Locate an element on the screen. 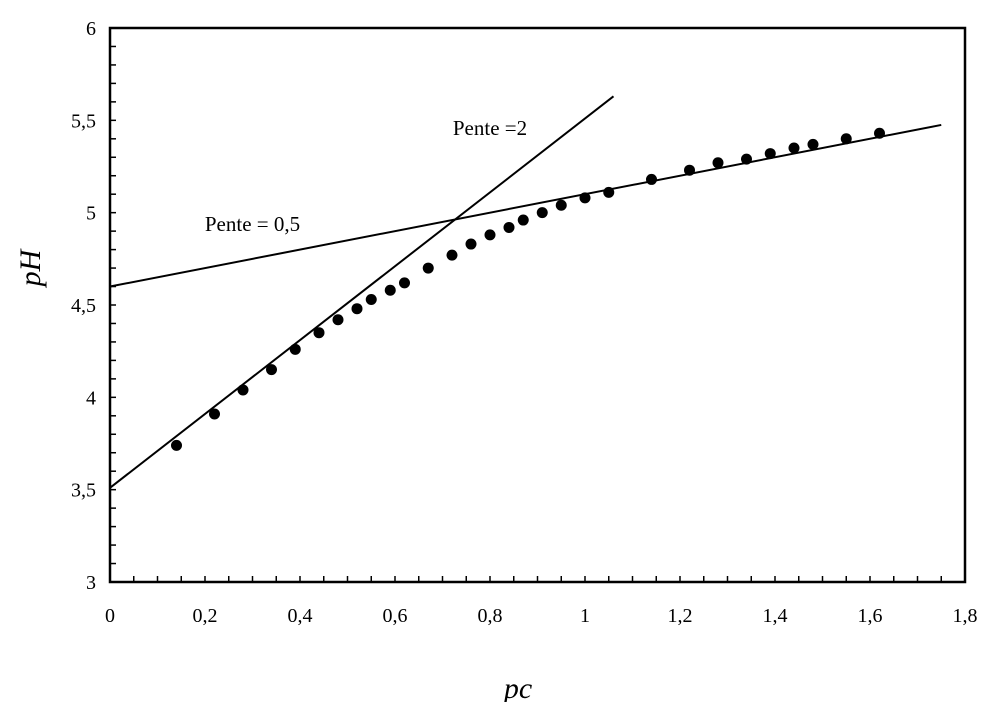 The width and height of the screenshot is (981, 702). slope-annotation: Pente =2 is located at coordinates (490, 128).